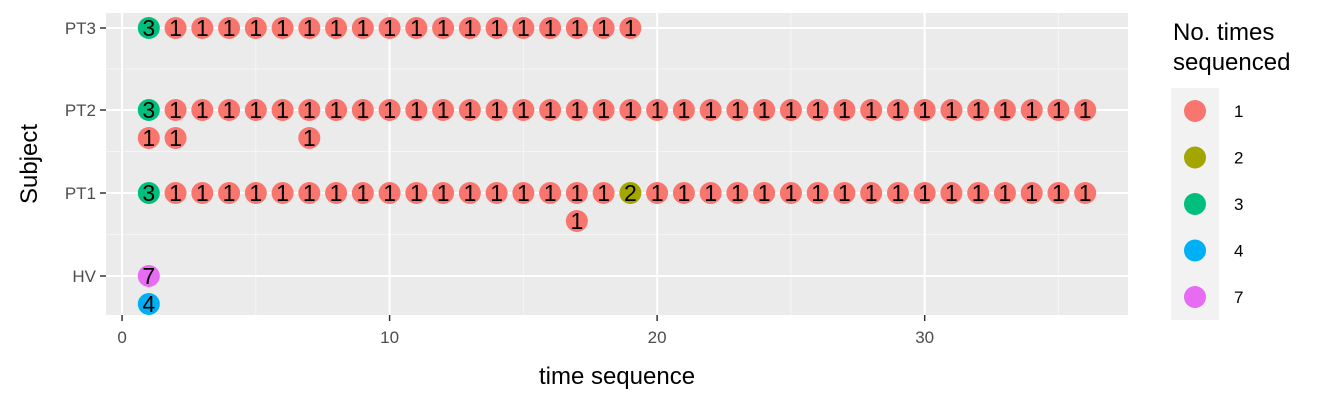  I want to click on data-point-label: 2, so click(630, 193).